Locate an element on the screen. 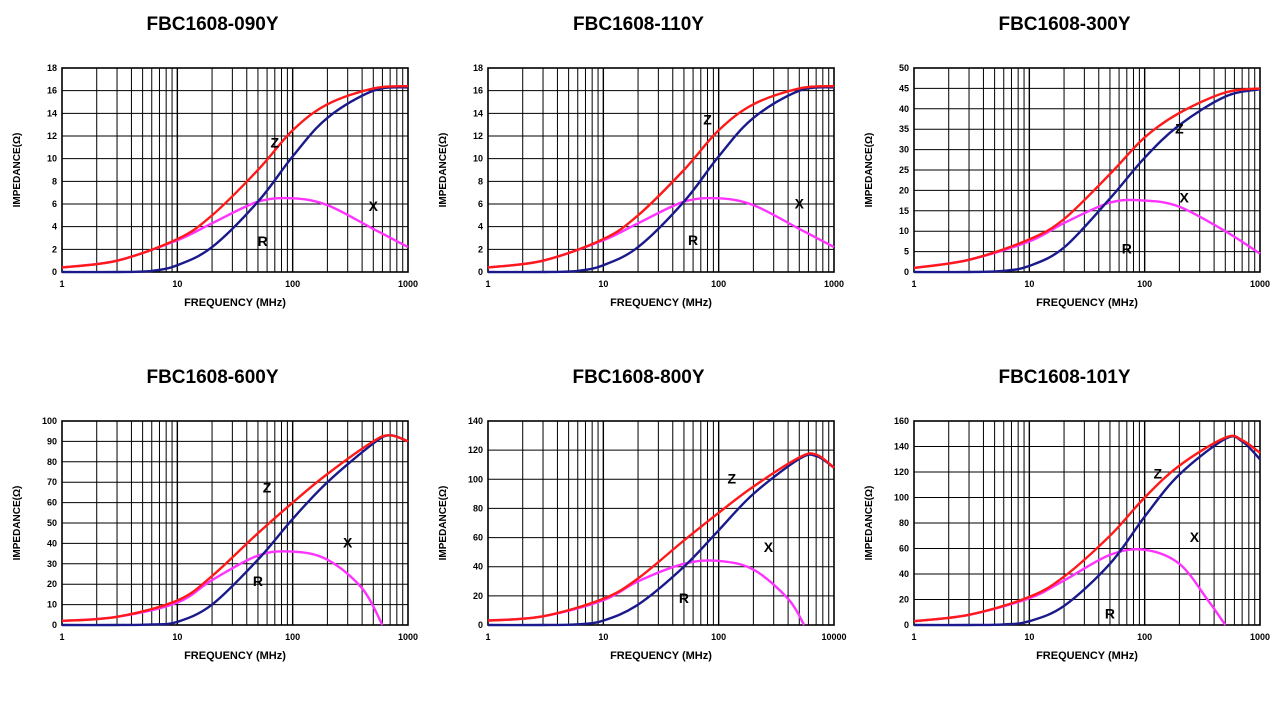 The height and width of the screenshot is (706, 1277). y-tick-label: 90 is located at coordinates (52, 441).